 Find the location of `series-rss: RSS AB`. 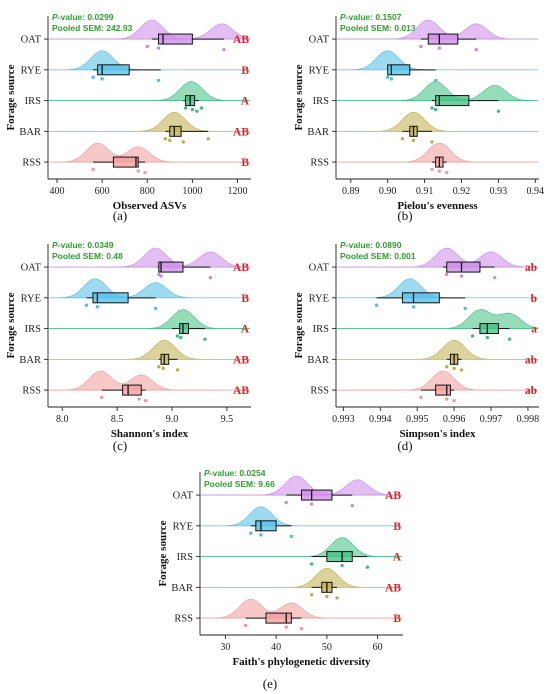

series-rss: RSS AB is located at coordinates (136, 386).